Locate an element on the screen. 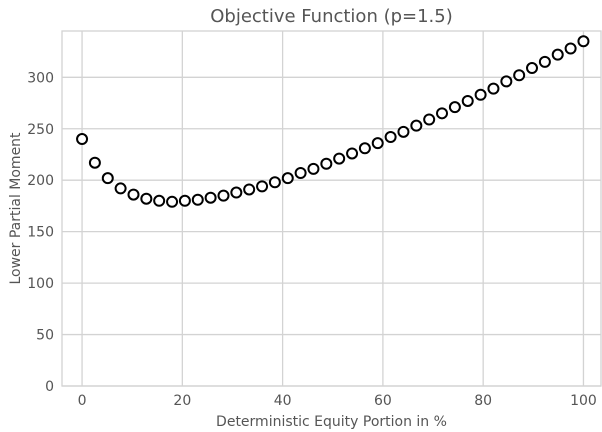 The height and width of the screenshot is (432, 602). y-tick-label: 100 is located at coordinates (40, 284).